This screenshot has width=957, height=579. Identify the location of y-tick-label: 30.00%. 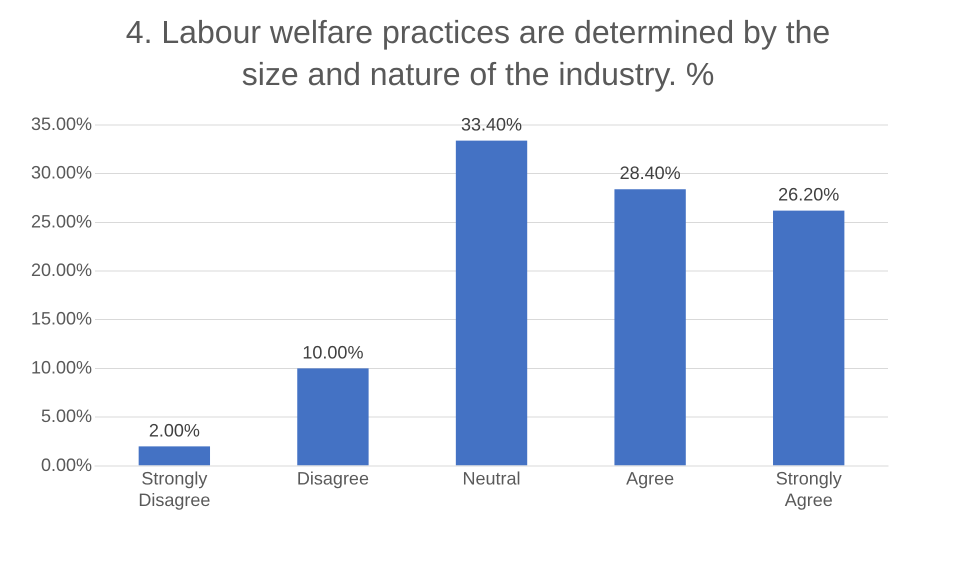
(61, 172).